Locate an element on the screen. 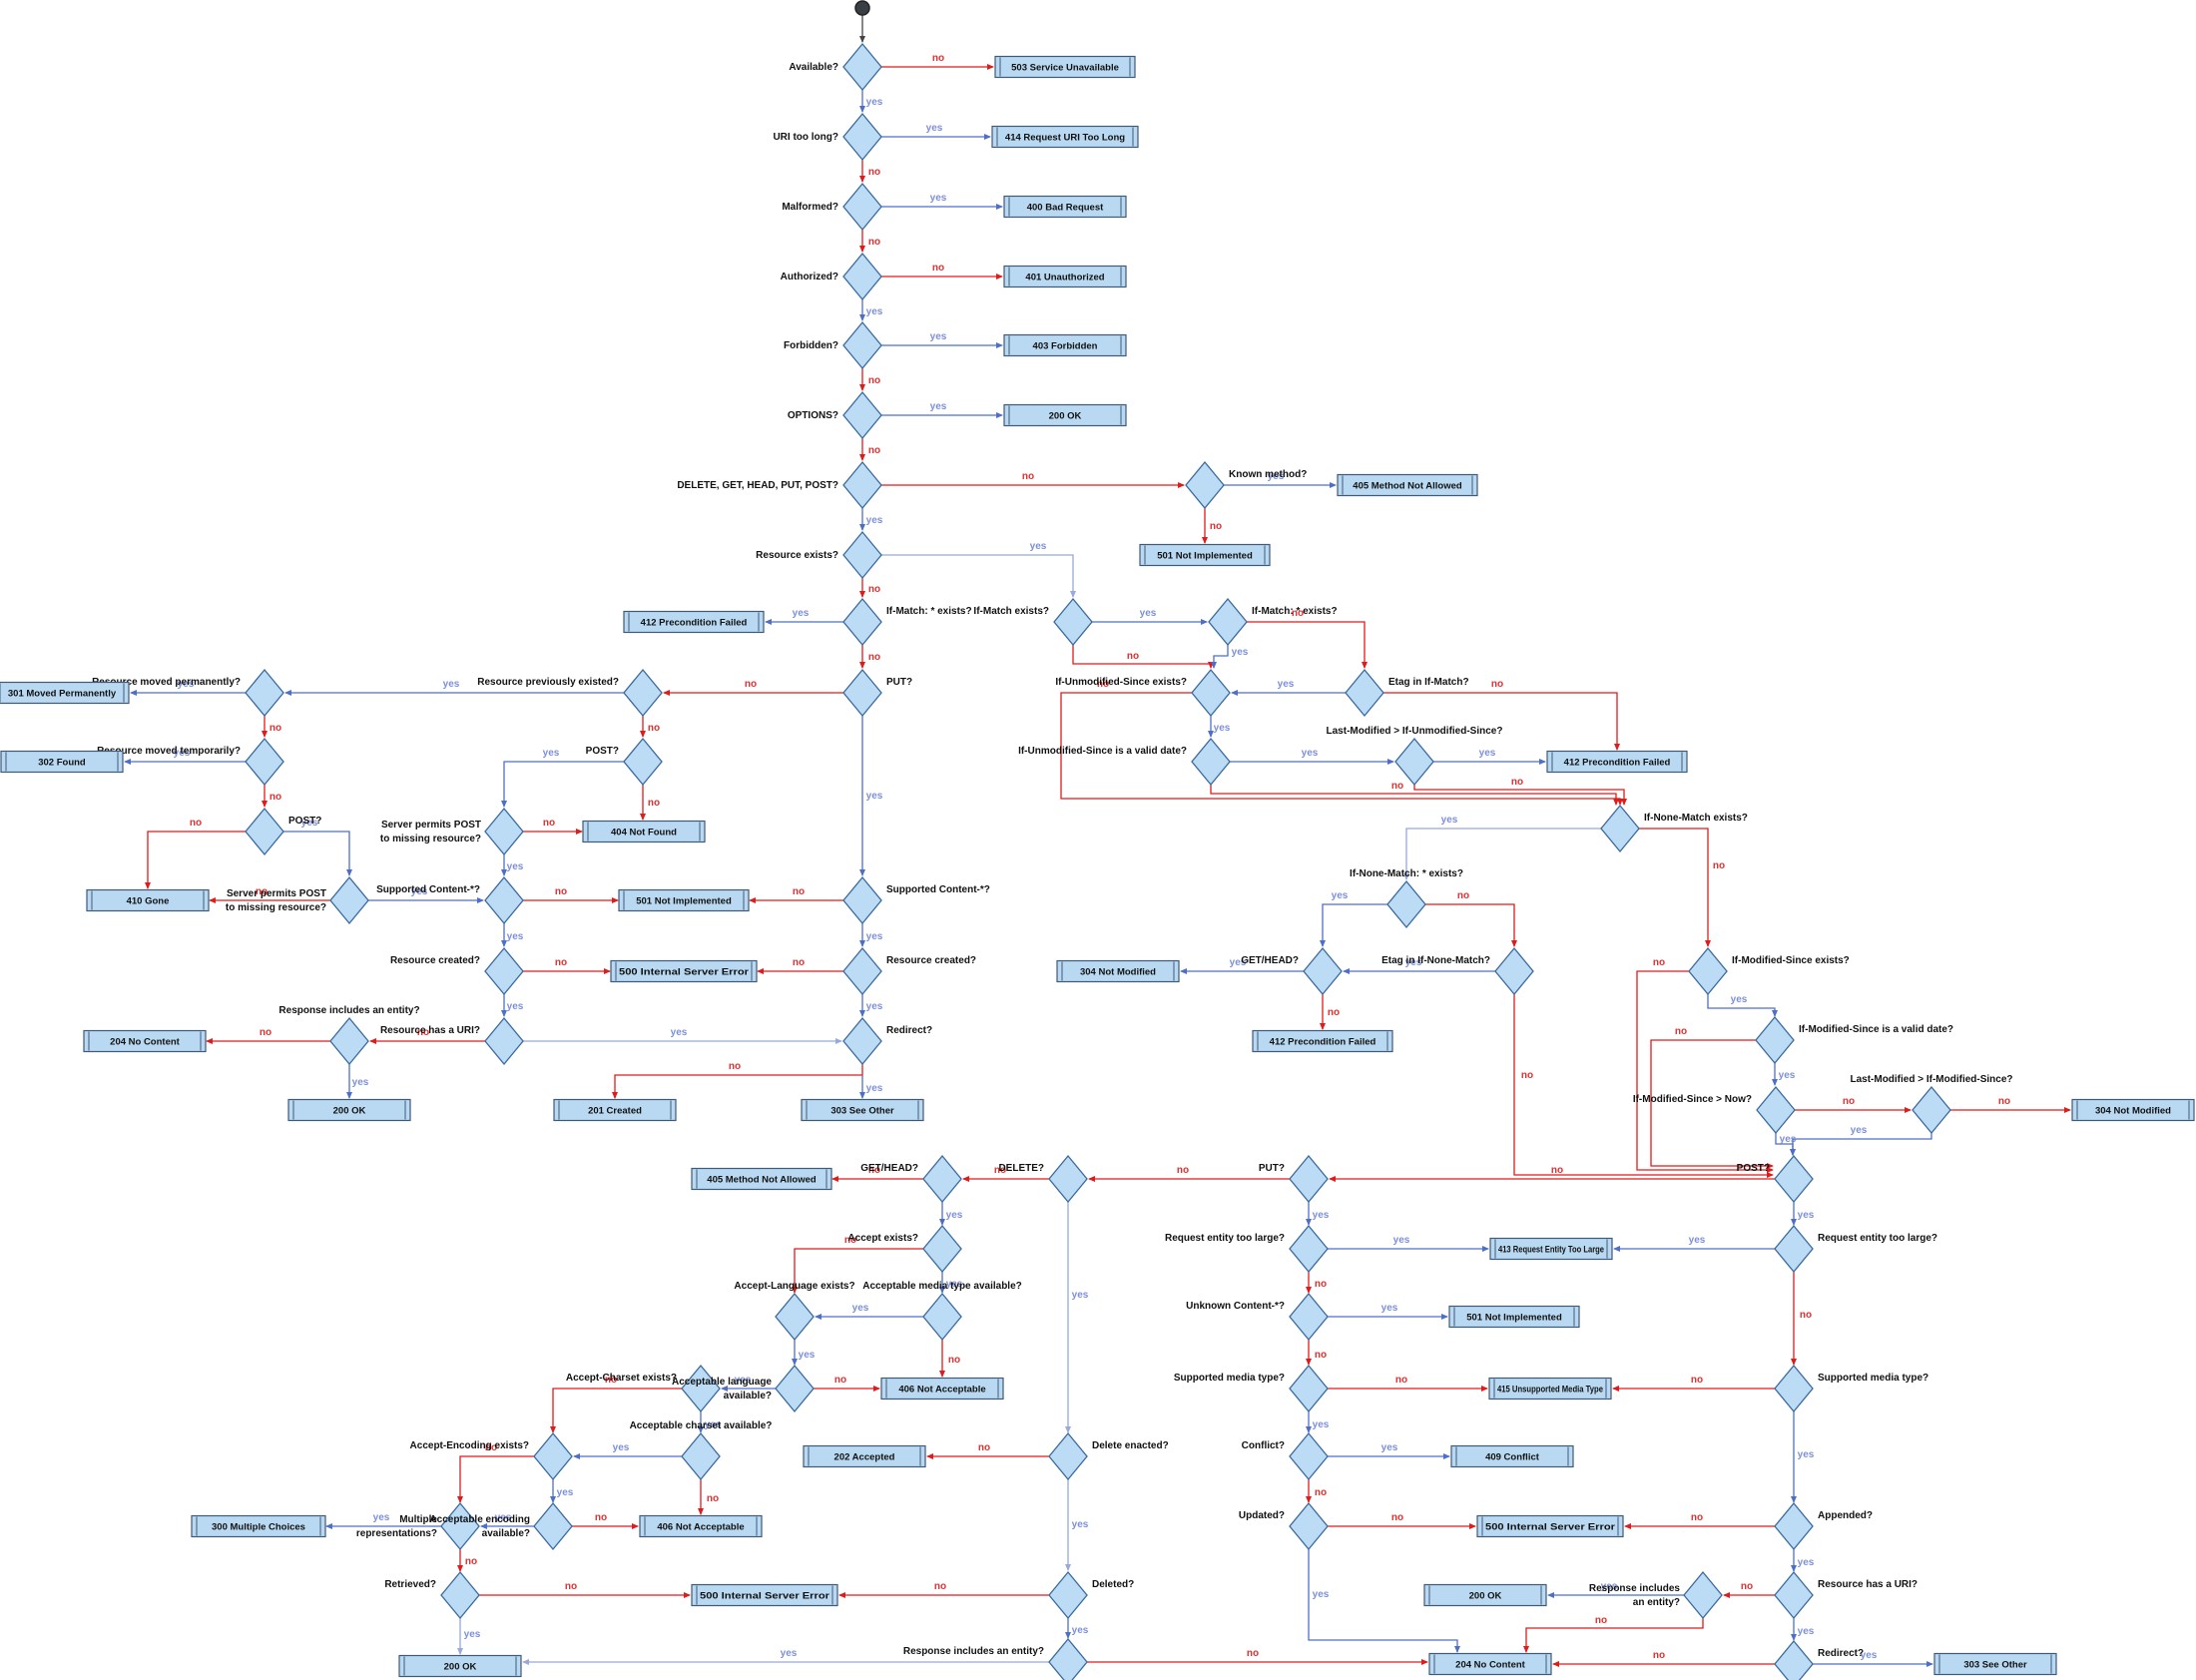 The image size is (2196, 1680). decision-label: Supported Content-*? is located at coordinates (428, 889).